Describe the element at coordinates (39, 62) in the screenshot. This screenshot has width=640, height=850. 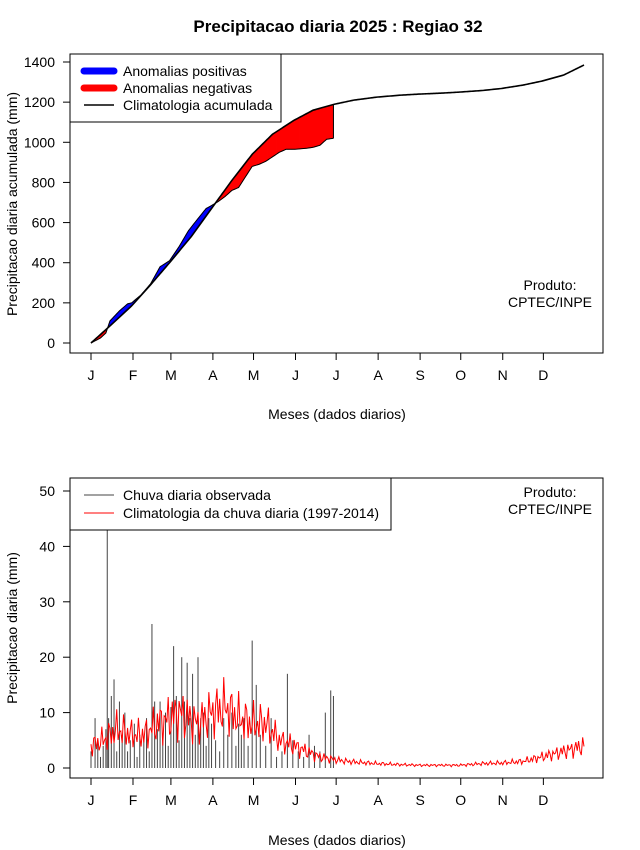
I see `y-tick-label: 1400` at that location.